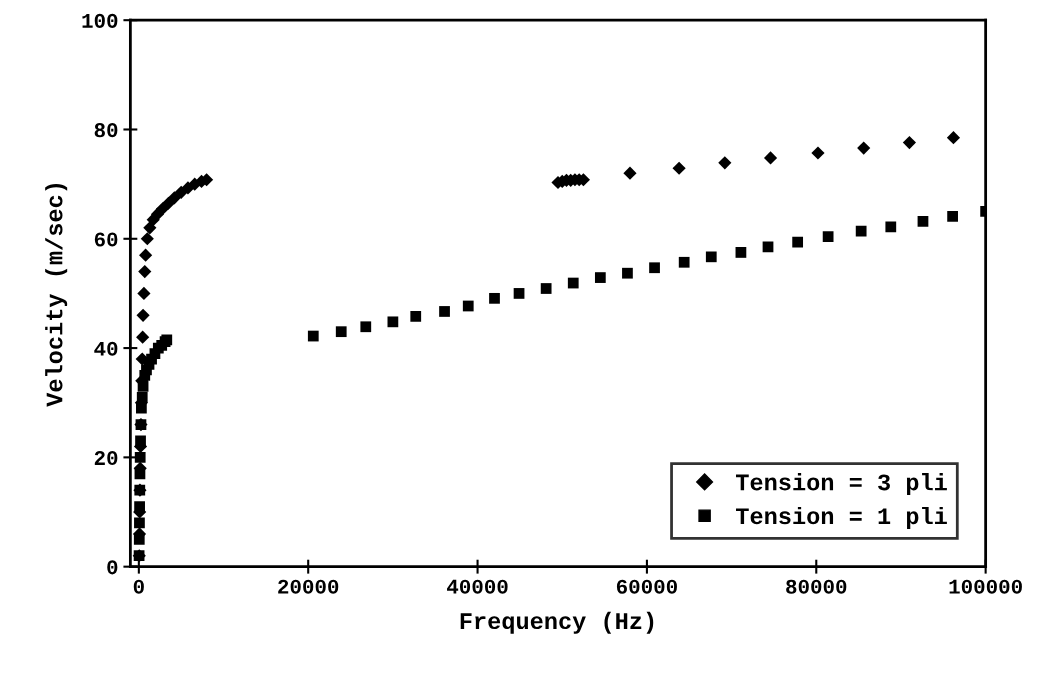  Describe the element at coordinates (138, 586) in the screenshot. I see `x-tick-label: 0` at that location.